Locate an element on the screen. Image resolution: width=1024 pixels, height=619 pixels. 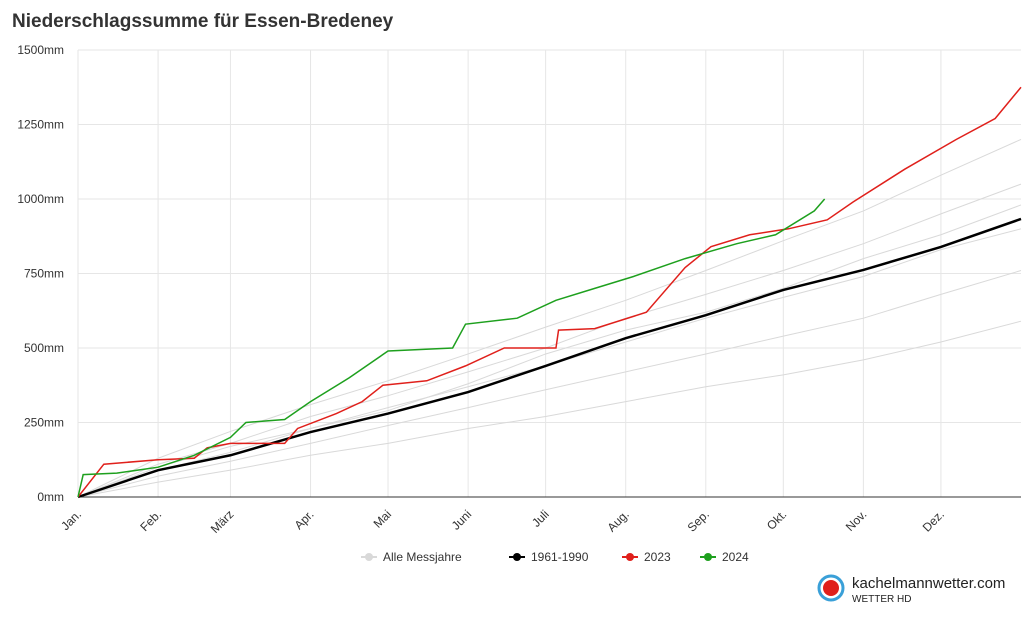
logo: kachelmannwetter.com WETTER HD is located at coordinates (911, 589).